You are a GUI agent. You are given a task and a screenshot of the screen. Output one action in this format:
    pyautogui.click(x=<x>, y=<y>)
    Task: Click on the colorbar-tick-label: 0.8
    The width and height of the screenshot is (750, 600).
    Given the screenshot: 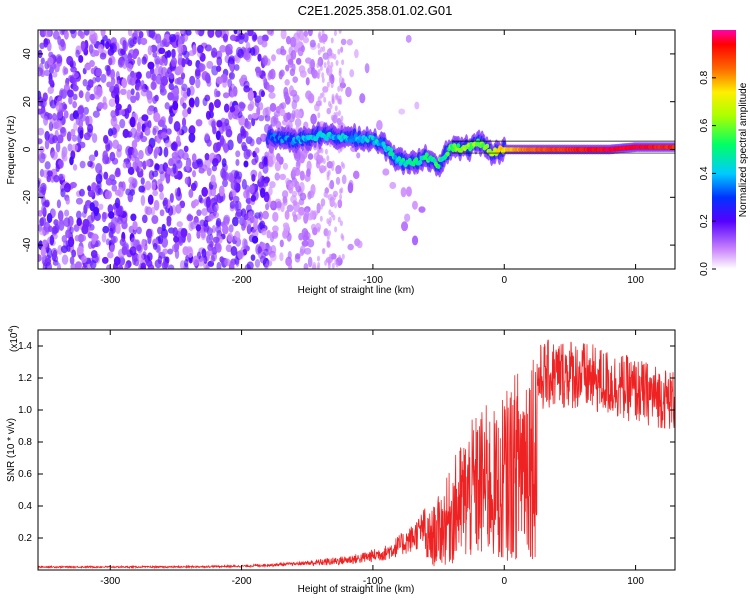 What is the action you would take?
    pyautogui.click(x=704, y=77)
    